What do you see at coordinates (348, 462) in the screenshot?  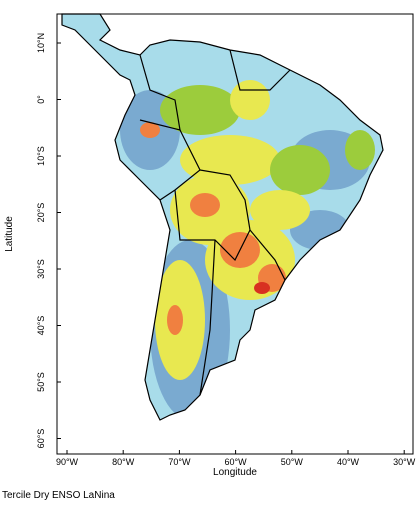 I see `x-tick-label: 40°W` at bounding box center [348, 462].